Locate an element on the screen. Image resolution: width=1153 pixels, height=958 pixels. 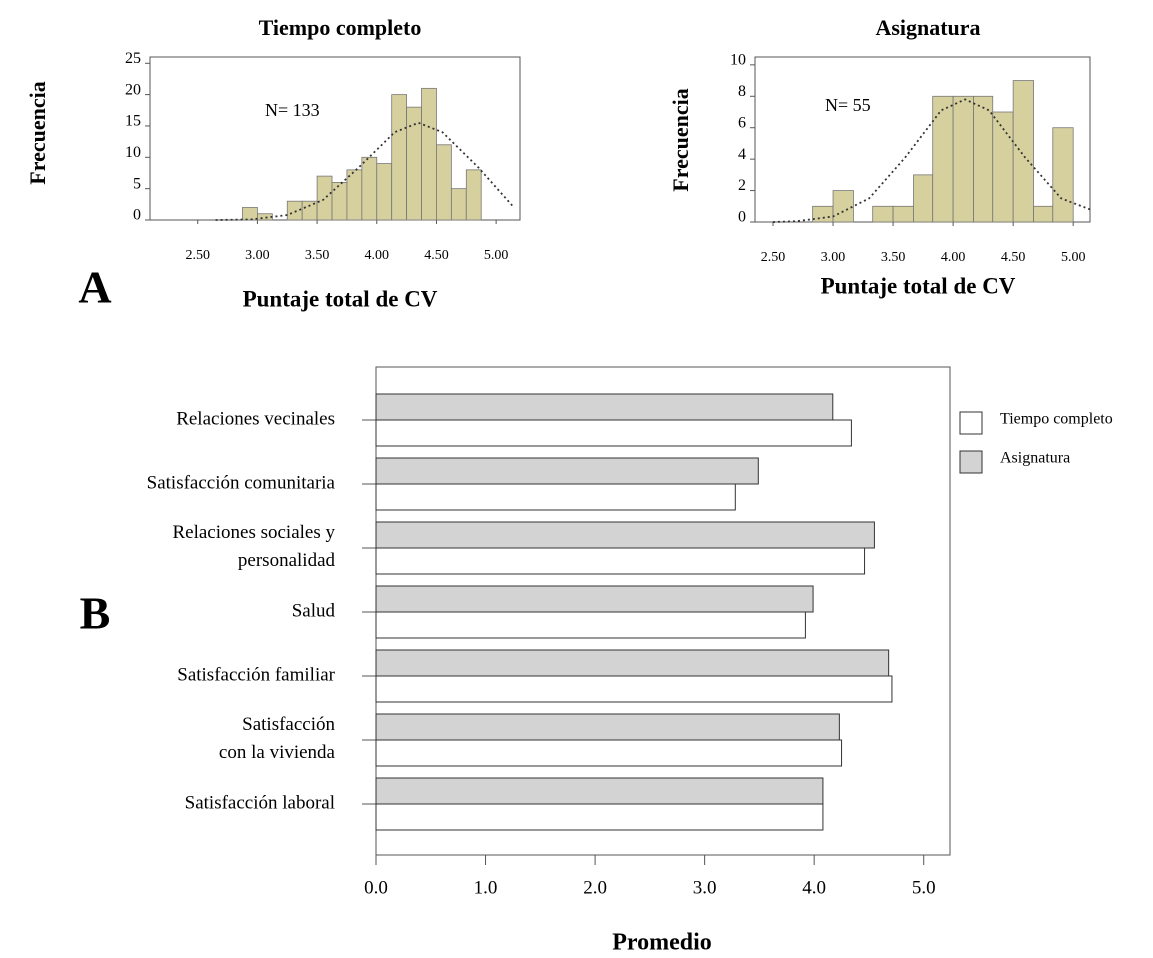
x-tick-label: 1.0 is located at coordinates (486, 887).